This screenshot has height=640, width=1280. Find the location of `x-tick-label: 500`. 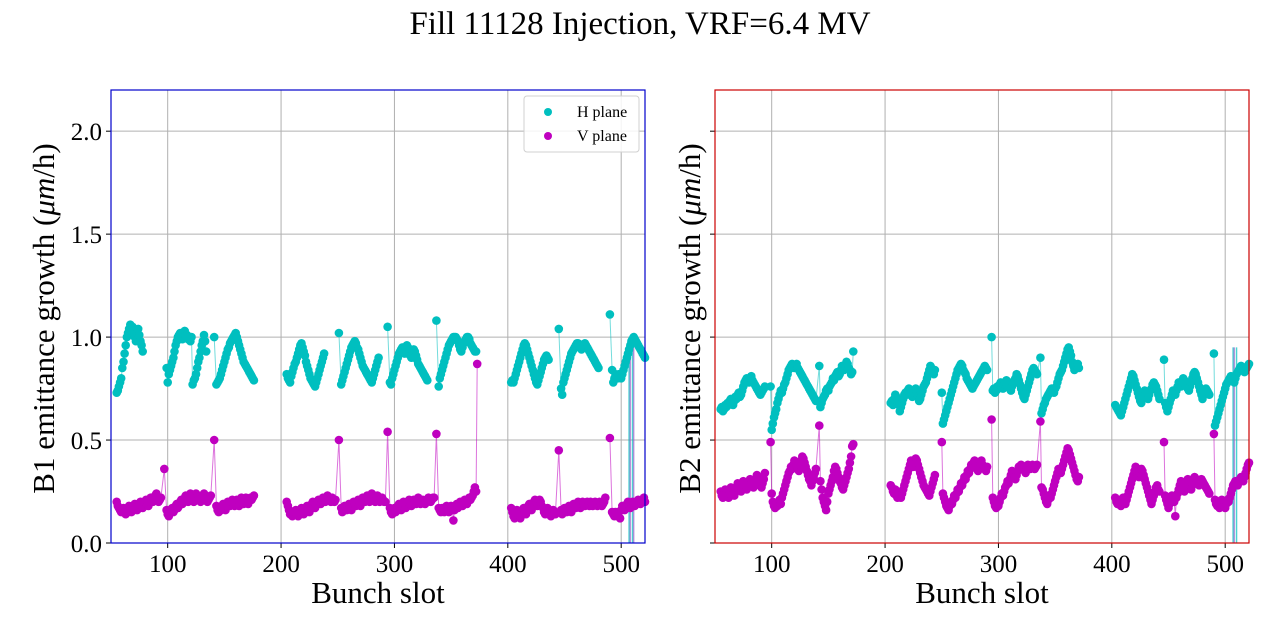

x-tick-label: 500 is located at coordinates (621, 564).